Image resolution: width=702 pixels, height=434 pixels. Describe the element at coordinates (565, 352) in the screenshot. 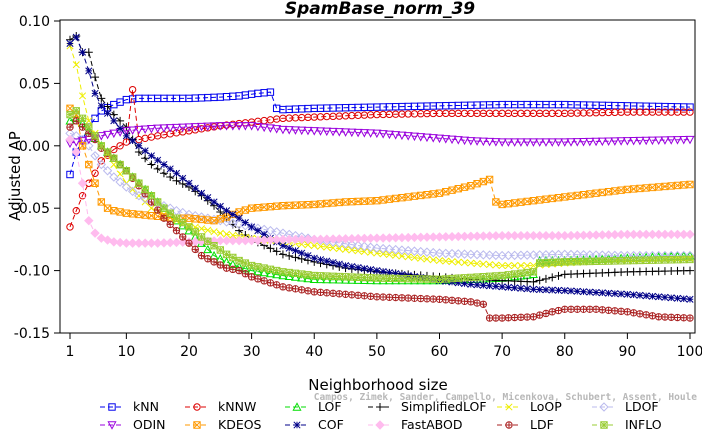

I see `x-tick-label: 80` at that location.